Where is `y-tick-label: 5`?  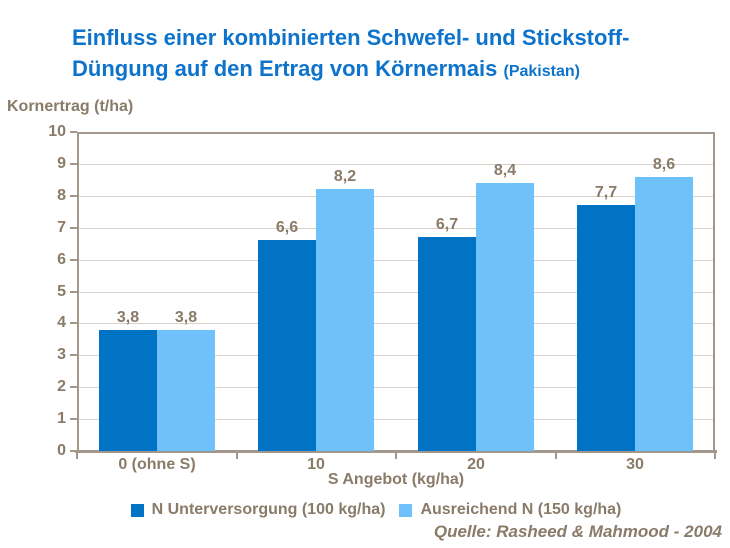
y-tick-label: 5 is located at coordinates (61, 291).